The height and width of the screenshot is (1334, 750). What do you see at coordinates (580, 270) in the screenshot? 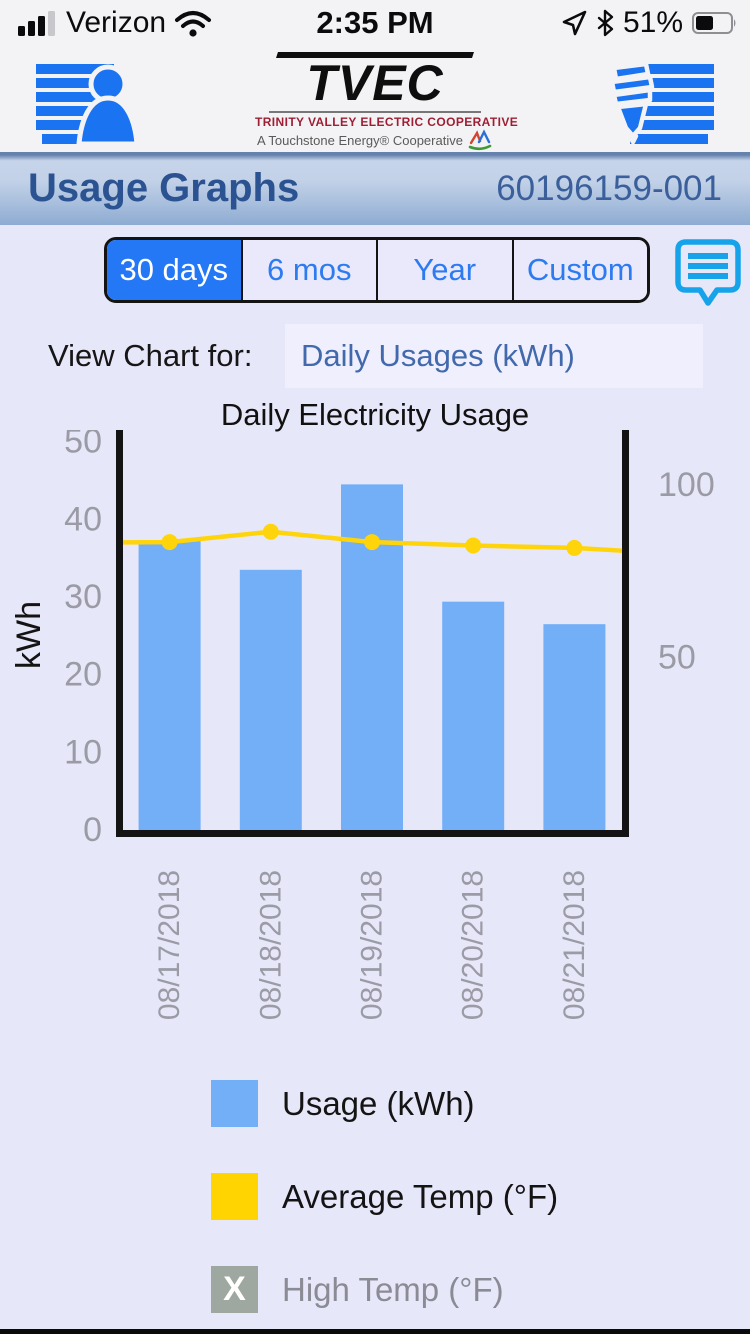
I see `tab-custom: Custom` at bounding box center [580, 270].